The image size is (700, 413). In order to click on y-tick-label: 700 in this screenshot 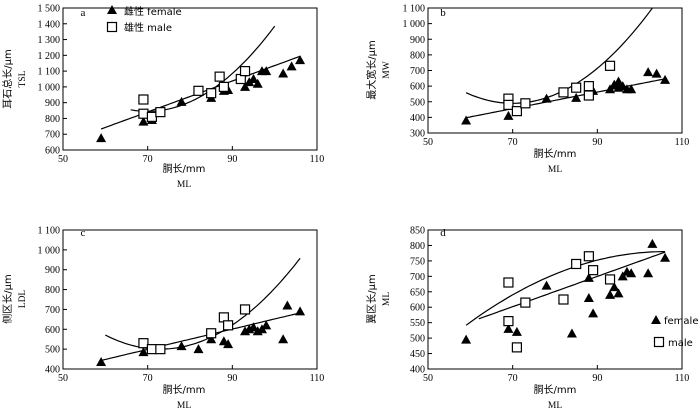, I will do `click(417, 277)`.